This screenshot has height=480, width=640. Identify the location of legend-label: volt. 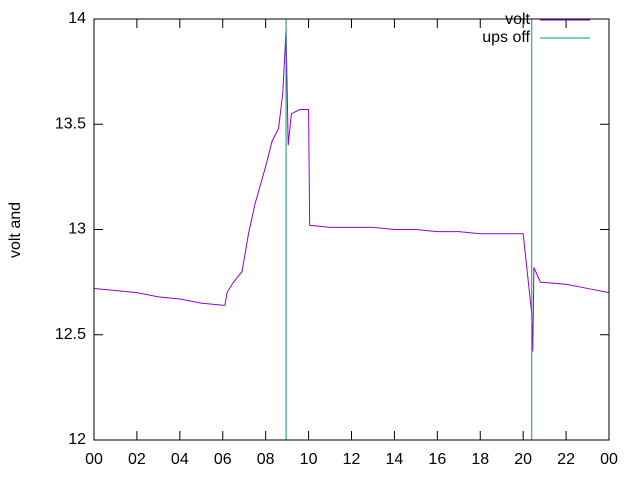
(517, 19).